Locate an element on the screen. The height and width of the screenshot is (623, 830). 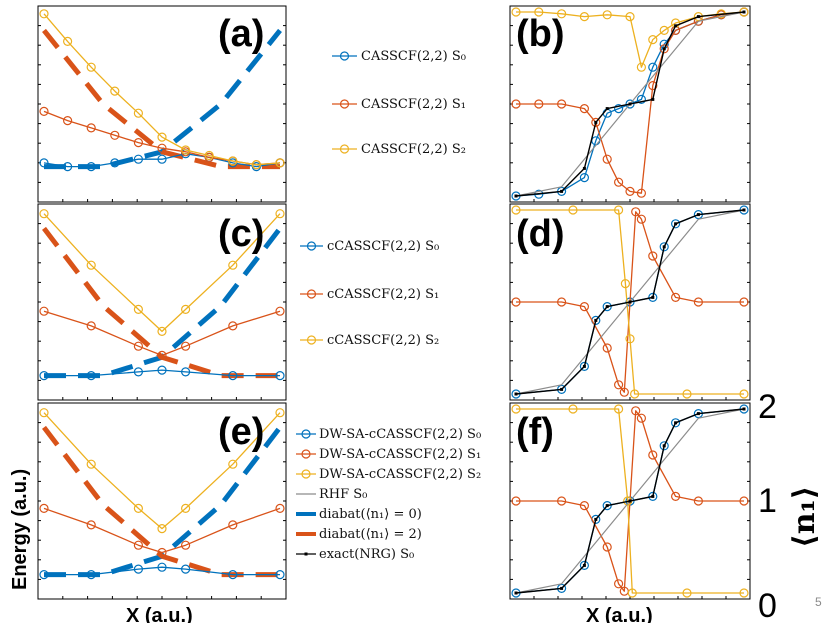
legend-label-cd-s1: cCASSCF(2,2) S₁ is located at coordinates (383, 294).